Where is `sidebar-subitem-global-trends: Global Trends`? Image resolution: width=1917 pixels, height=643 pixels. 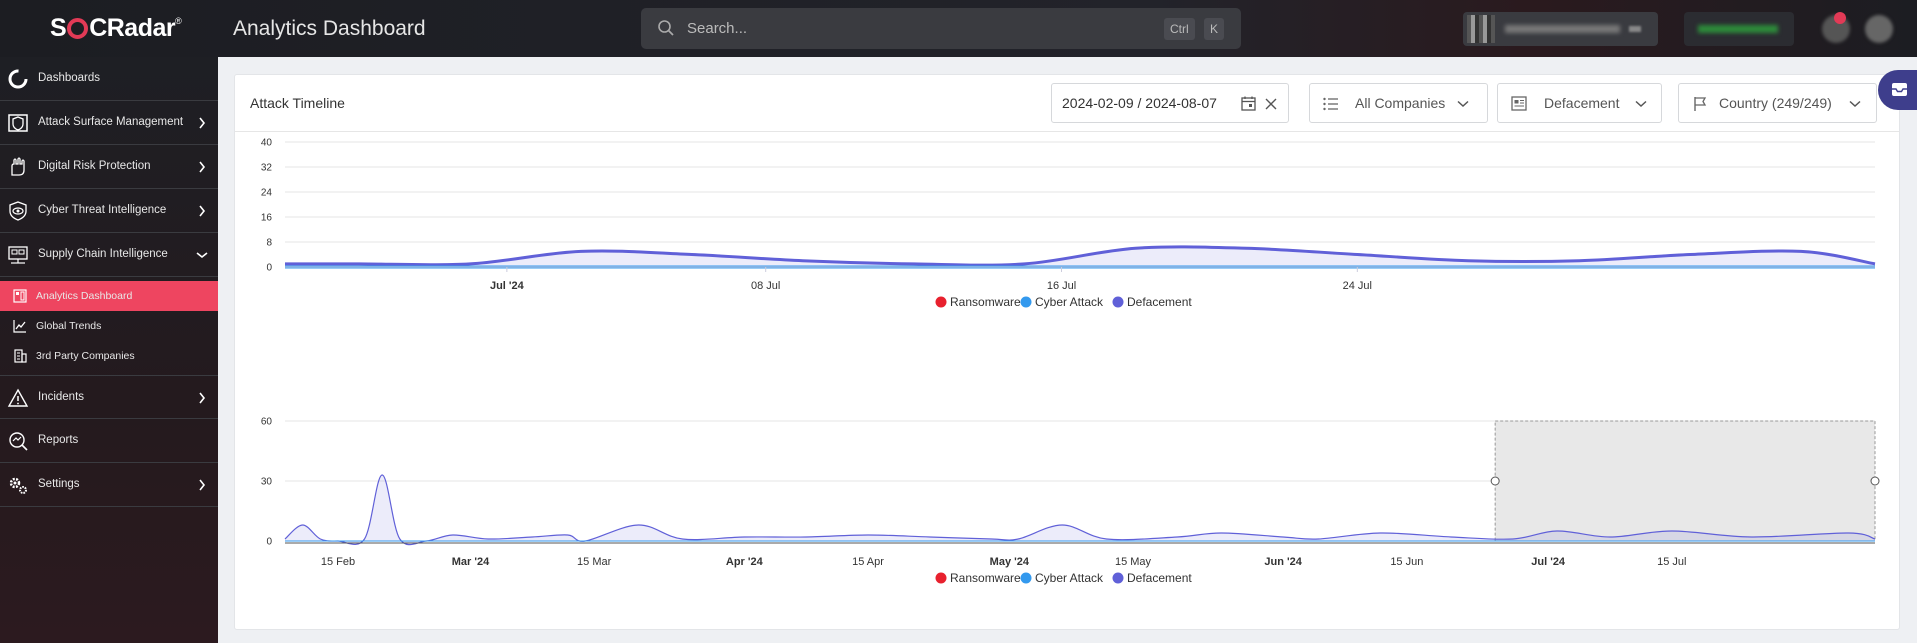 sidebar-subitem-global-trends: Global Trends is located at coordinates (109, 326).